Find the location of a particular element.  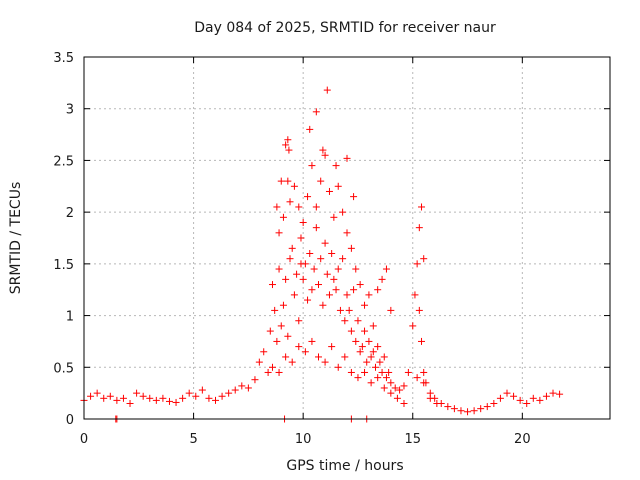

y-tick-label: 2 is located at coordinates (70, 213).